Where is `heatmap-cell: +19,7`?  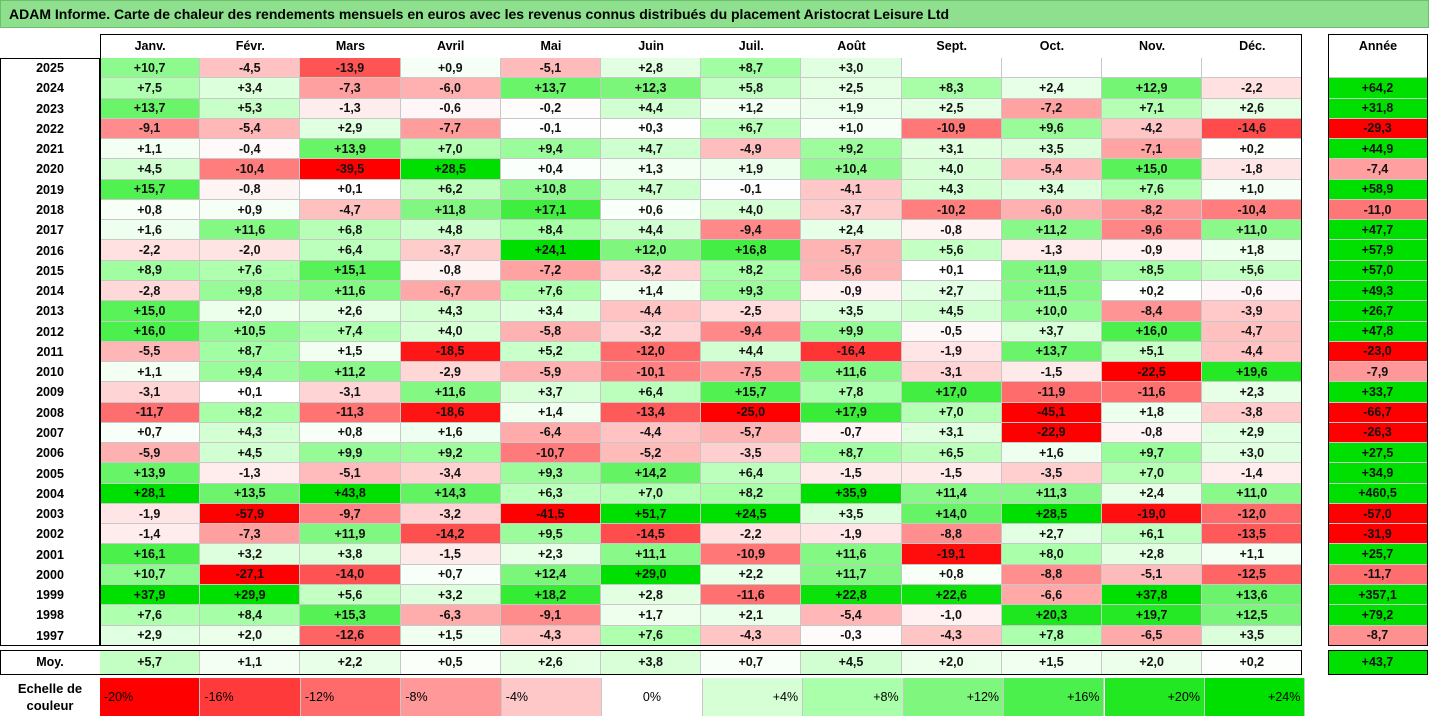
heatmap-cell: +19,7 is located at coordinates (1152, 615).